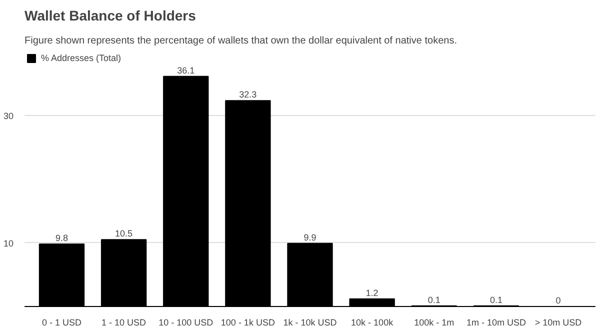 This screenshot has width=600, height=330. What do you see at coordinates (124, 233) in the screenshot?
I see `data-label: 10.5` at bounding box center [124, 233].